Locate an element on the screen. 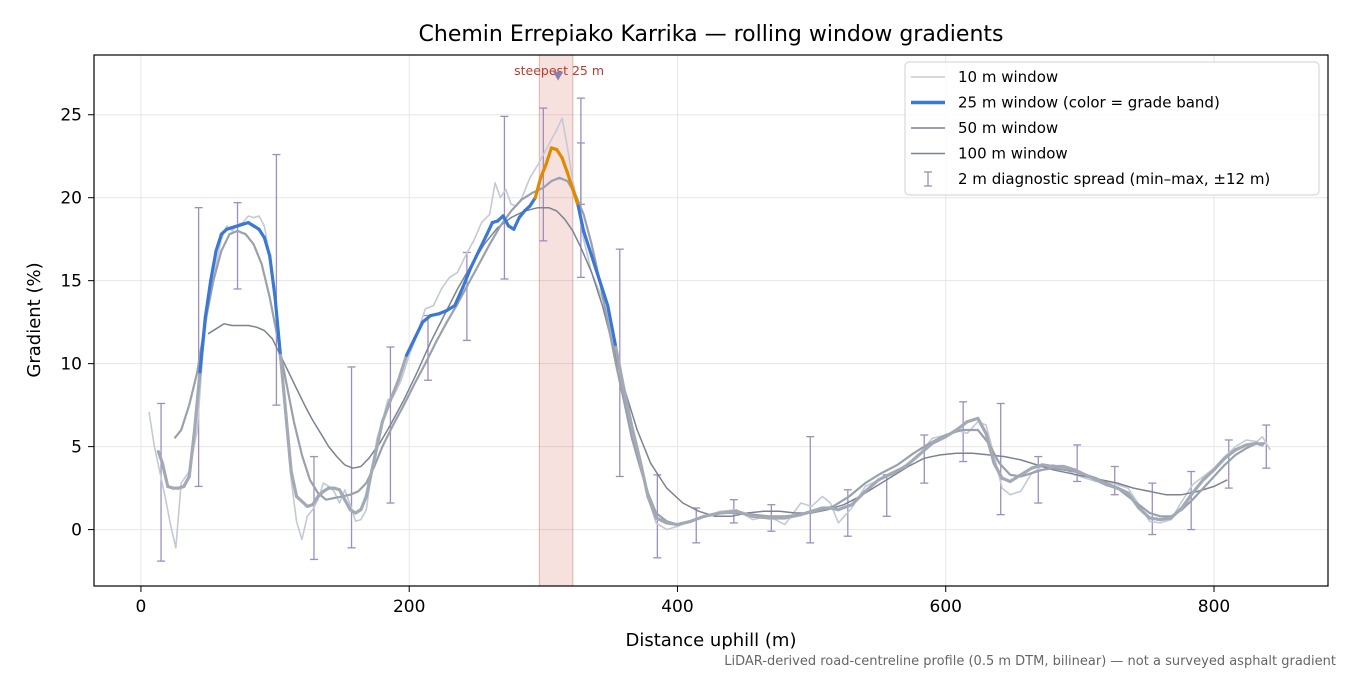 The width and height of the screenshot is (1350, 675). steepest-annotation-label: steepest 25 m is located at coordinates (559, 70).